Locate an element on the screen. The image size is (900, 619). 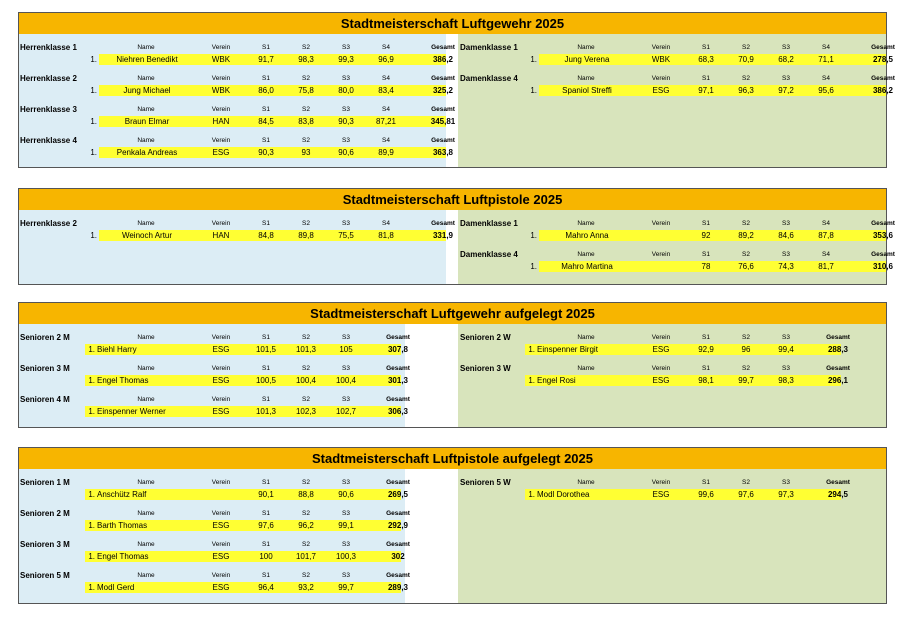
score: 97,2 is located at coordinates (786, 90).